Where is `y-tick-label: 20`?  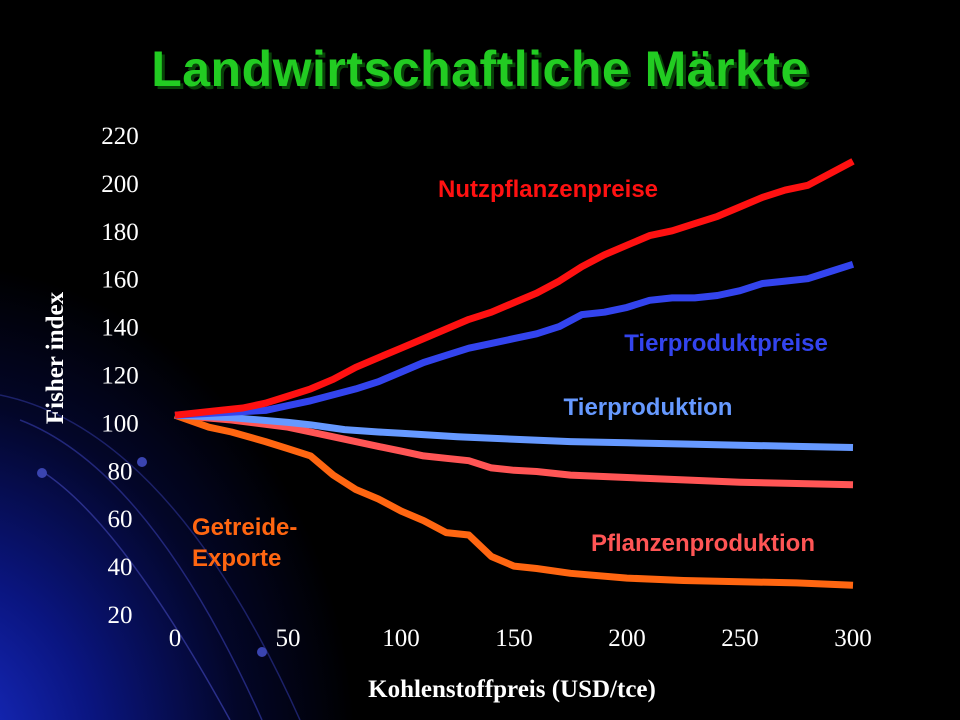
y-tick-label: 20 is located at coordinates (120, 615).